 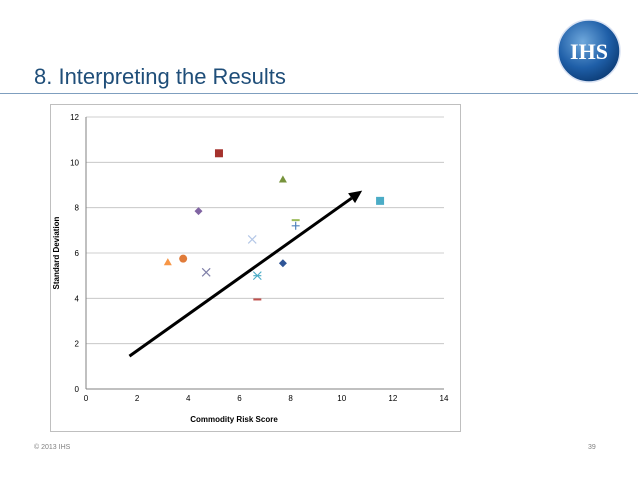 I want to click on x-tick-label: 8, so click(x=290, y=398).